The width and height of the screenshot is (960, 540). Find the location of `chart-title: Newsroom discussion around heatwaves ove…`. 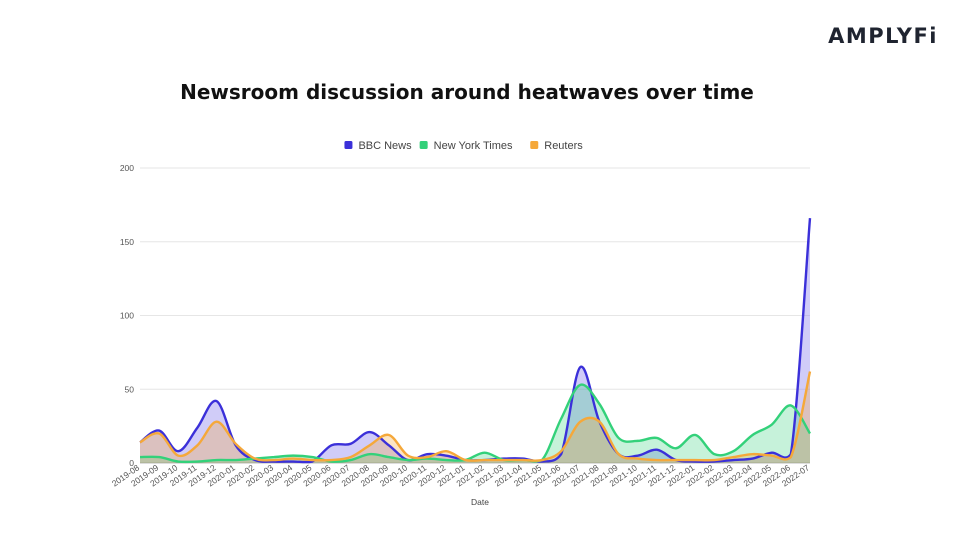

chart-title: Newsroom discussion around heatwaves ove… is located at coordinates (467, 92).